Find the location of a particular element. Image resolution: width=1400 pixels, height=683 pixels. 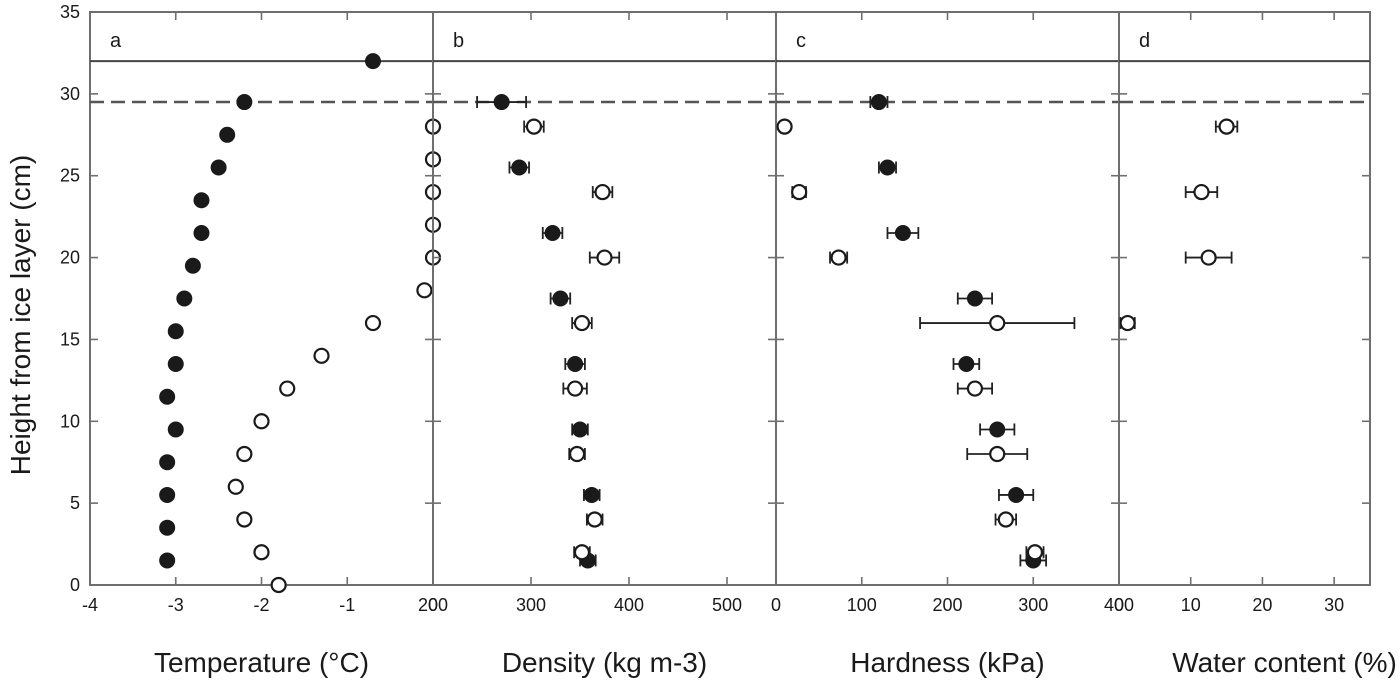

y-tick-label: 30 is located at coordinates (70, 94).